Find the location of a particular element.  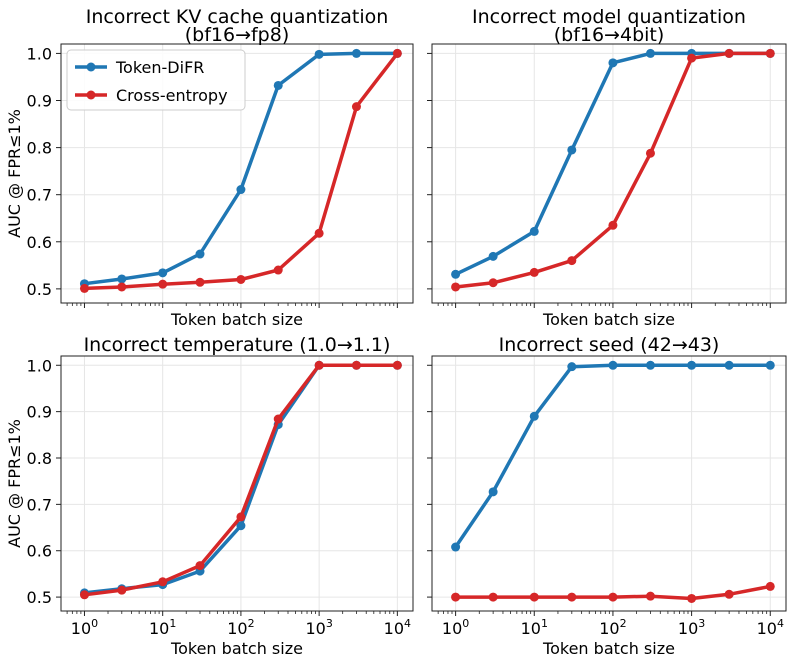

x-tick-label: 10⁴ is located at coordinates (397, 627).